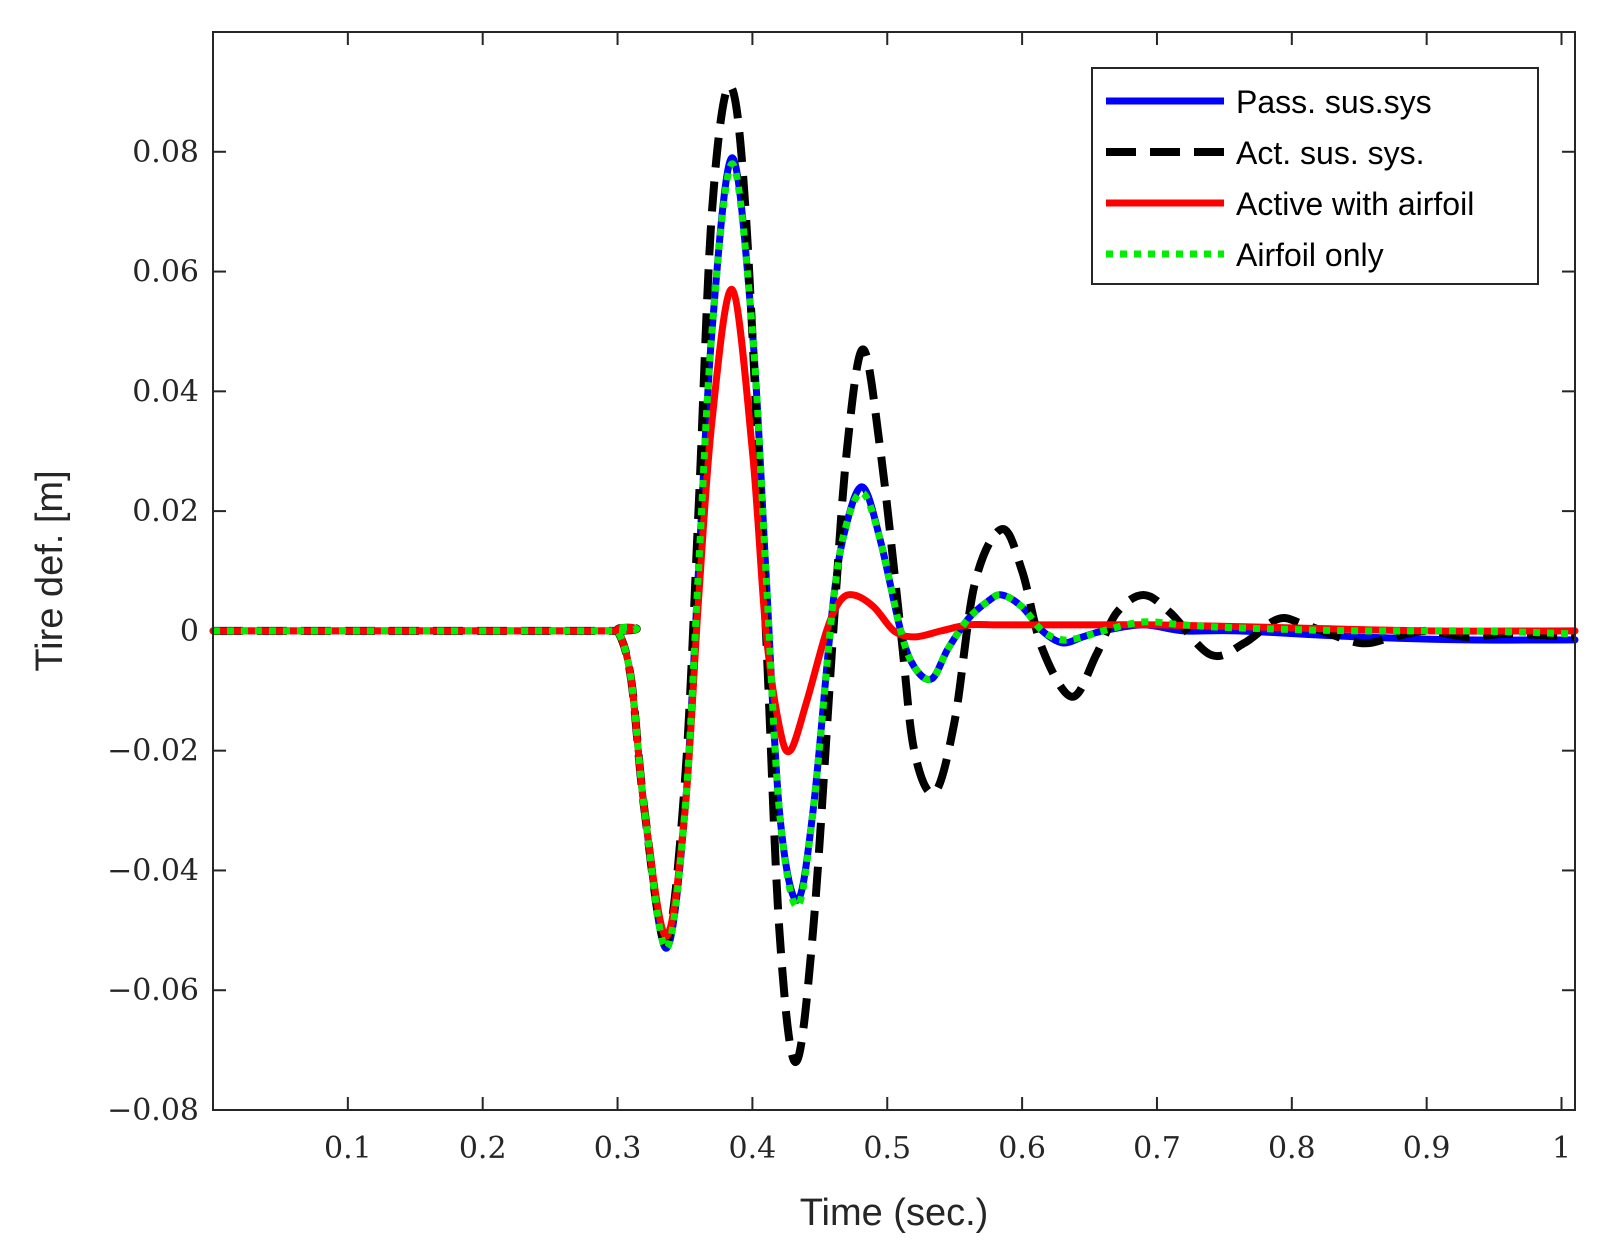 Image resolution: width=1604 pixels, height=1258 pixels. Describe the element at coordinates (1355, 204) in the screenshot. I see `legend-label: Active with airfoil` at that location.